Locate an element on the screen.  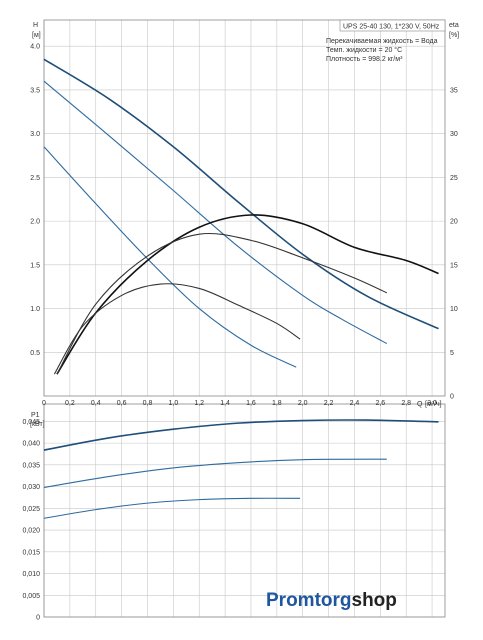
y2-tick-label-eta: 5 is located at coordinates (452, 353).